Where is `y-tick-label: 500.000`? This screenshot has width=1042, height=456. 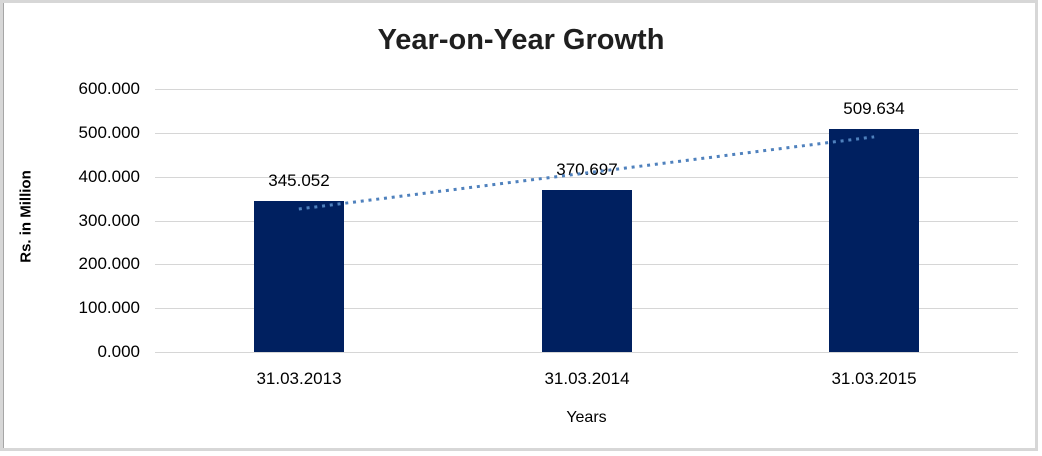 y-tick-label: 500.000 is located at coordinates (109, 132).